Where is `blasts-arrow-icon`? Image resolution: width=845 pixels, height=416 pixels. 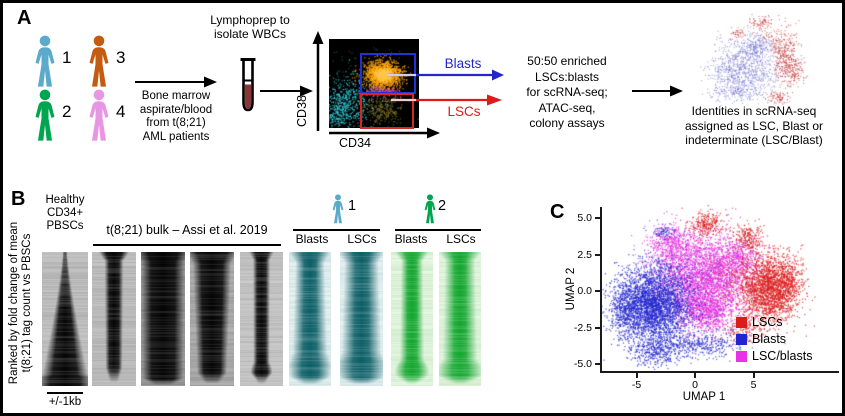 blasts-arrow-icon is located at coordinates (445, 75).